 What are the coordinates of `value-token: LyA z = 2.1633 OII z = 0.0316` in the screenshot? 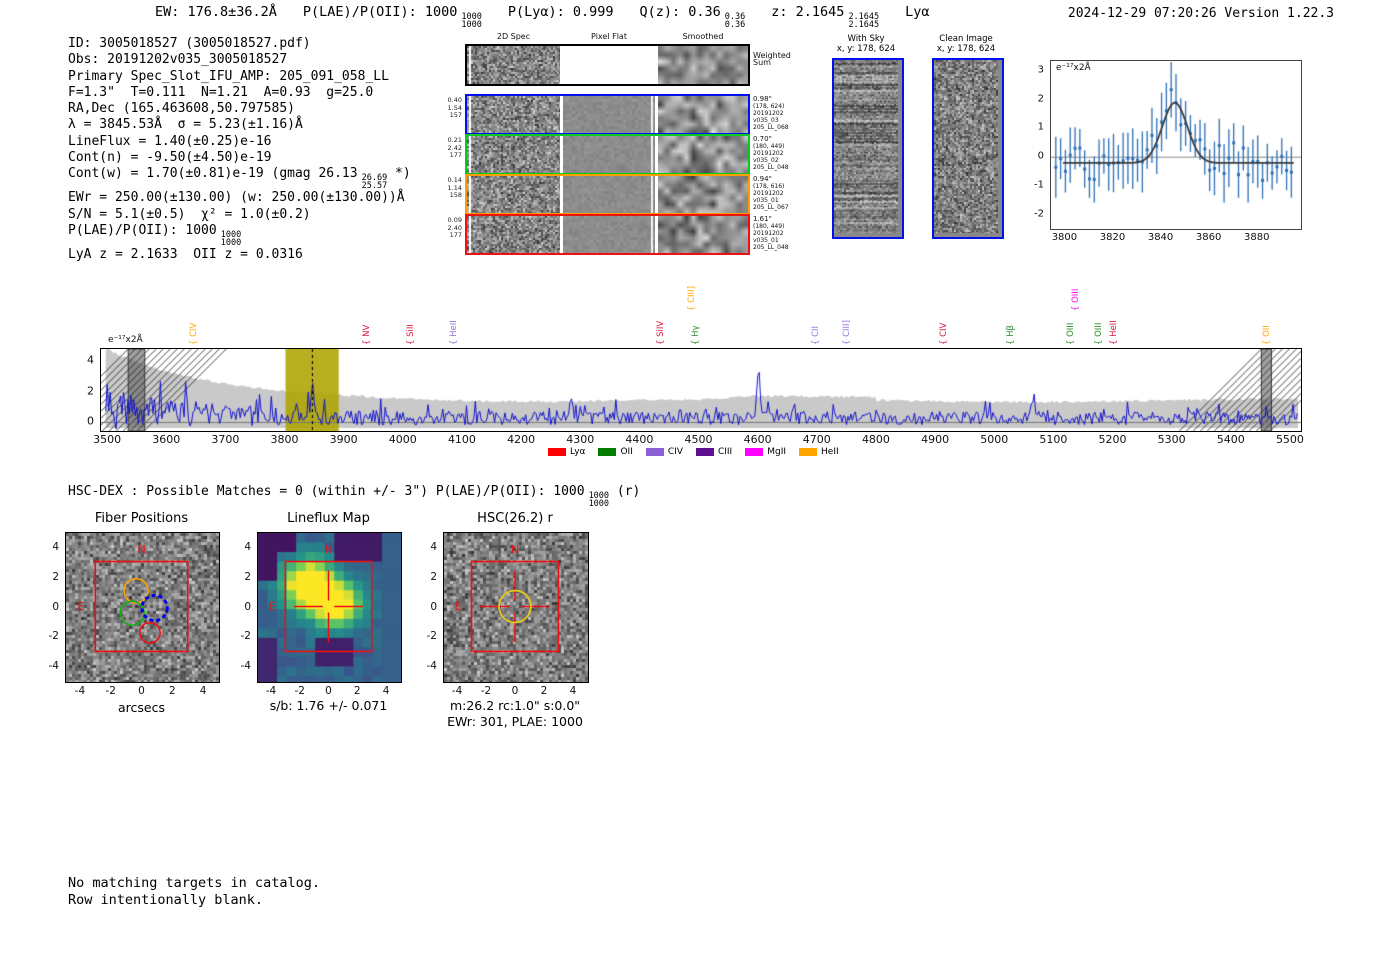 It's located at (185, 254).